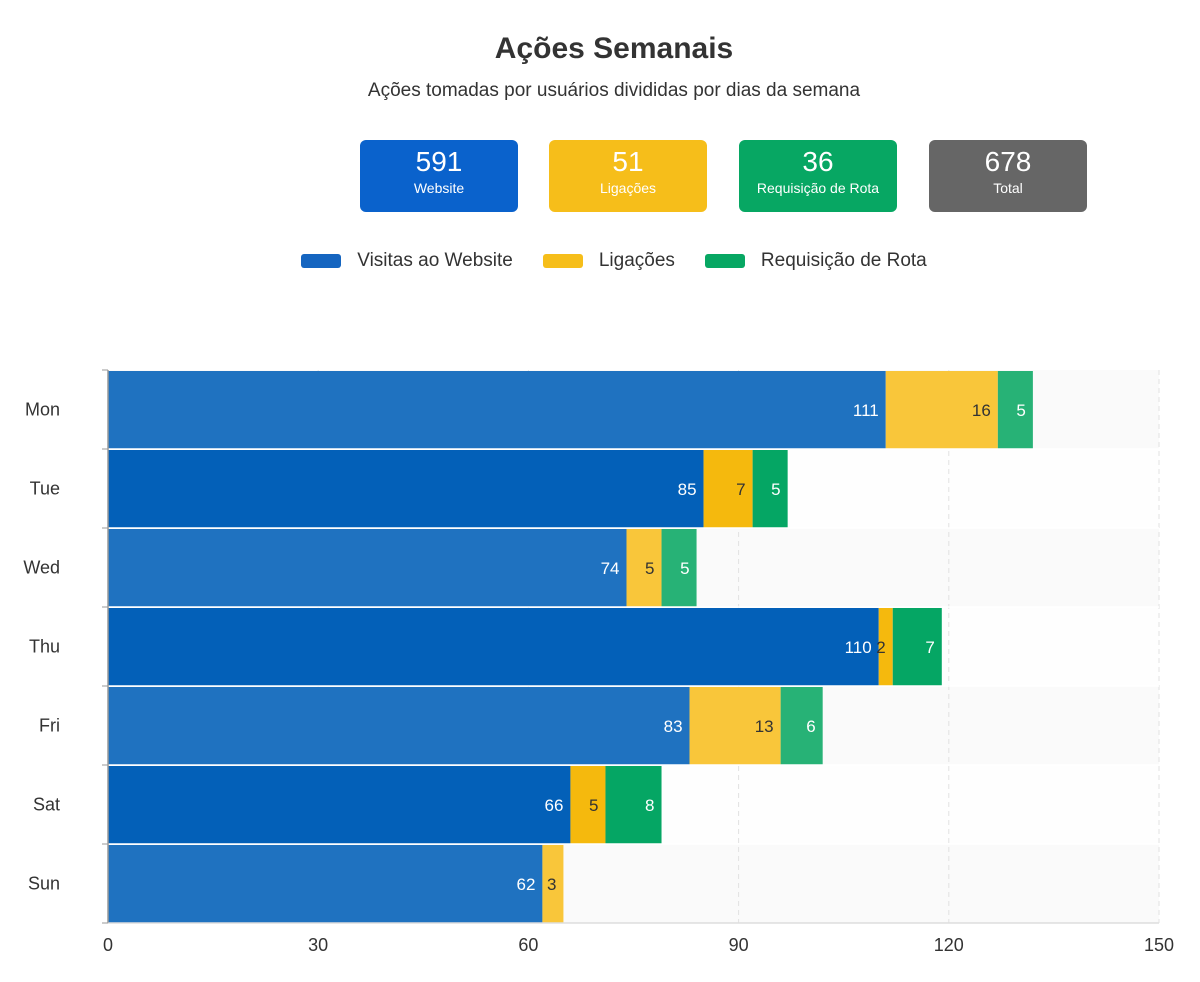 The height and width of the screenshot is (982, 1200). What do you see at coordinates (818, 188) in the screenshot?
I see `route-card-label: Requisição de Rota` at bounding box center [818, 188].